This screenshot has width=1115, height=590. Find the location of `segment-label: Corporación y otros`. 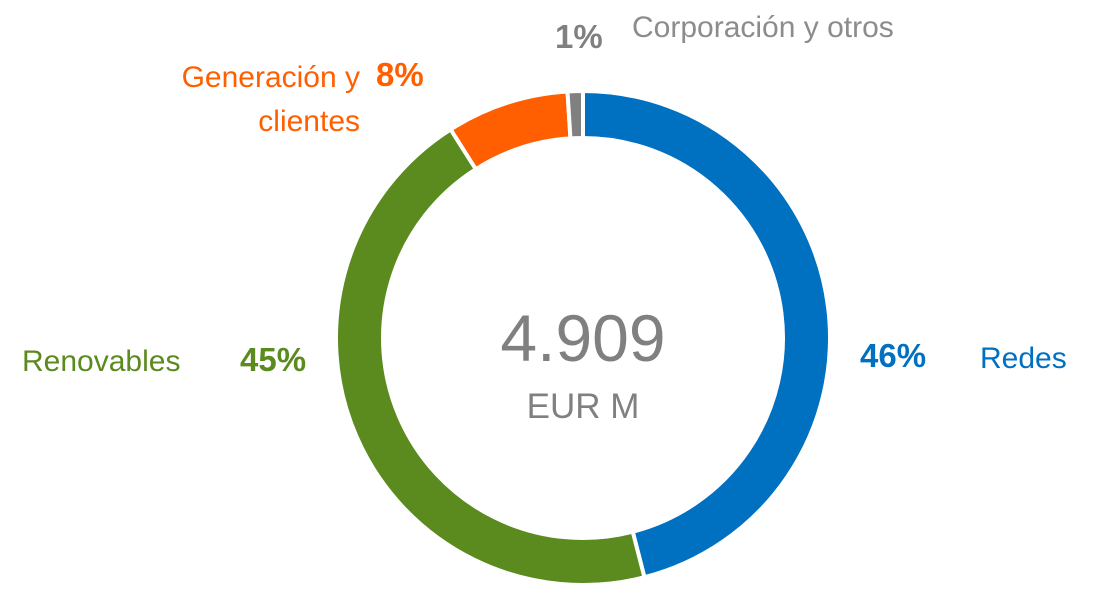

segment-label: Corporación y otros is located at coordinates (763, 27).